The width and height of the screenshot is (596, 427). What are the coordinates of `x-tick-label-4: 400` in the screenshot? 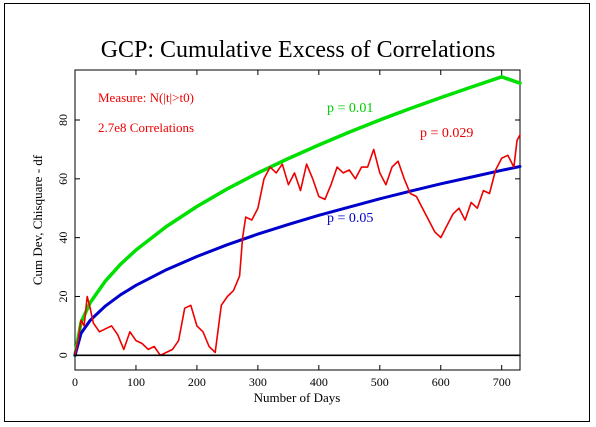 It's located at (319, 382).